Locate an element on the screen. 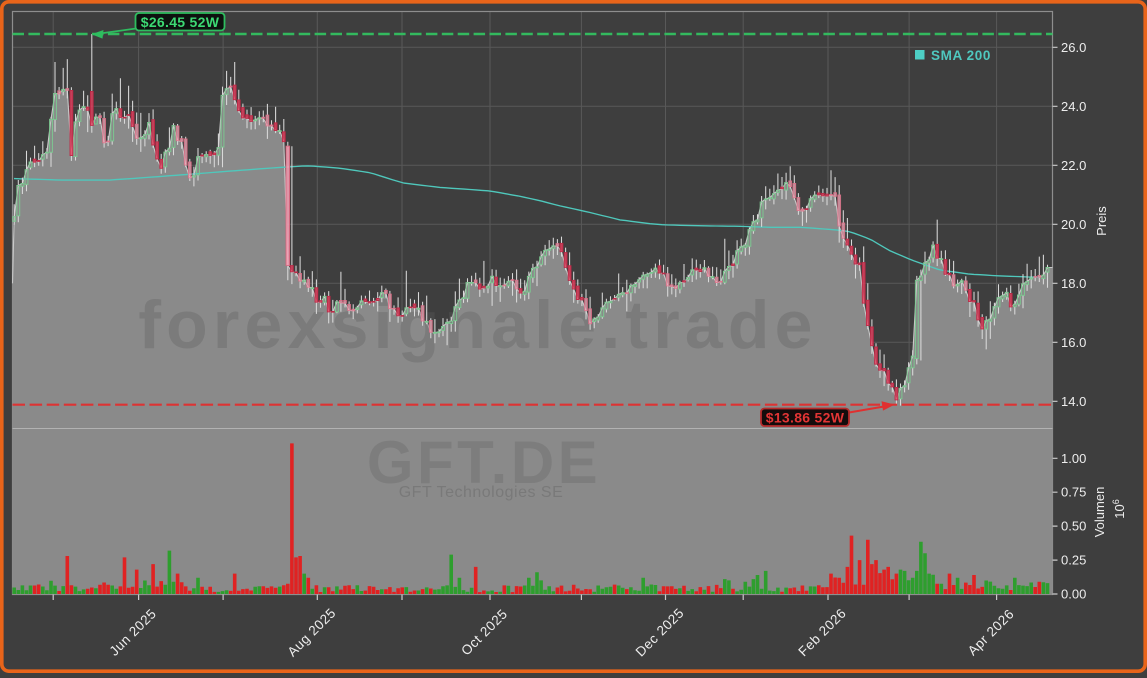 This screenshot has width=1147, height=678. svg-text: SMA 200 is located at coordinates (961, 55).